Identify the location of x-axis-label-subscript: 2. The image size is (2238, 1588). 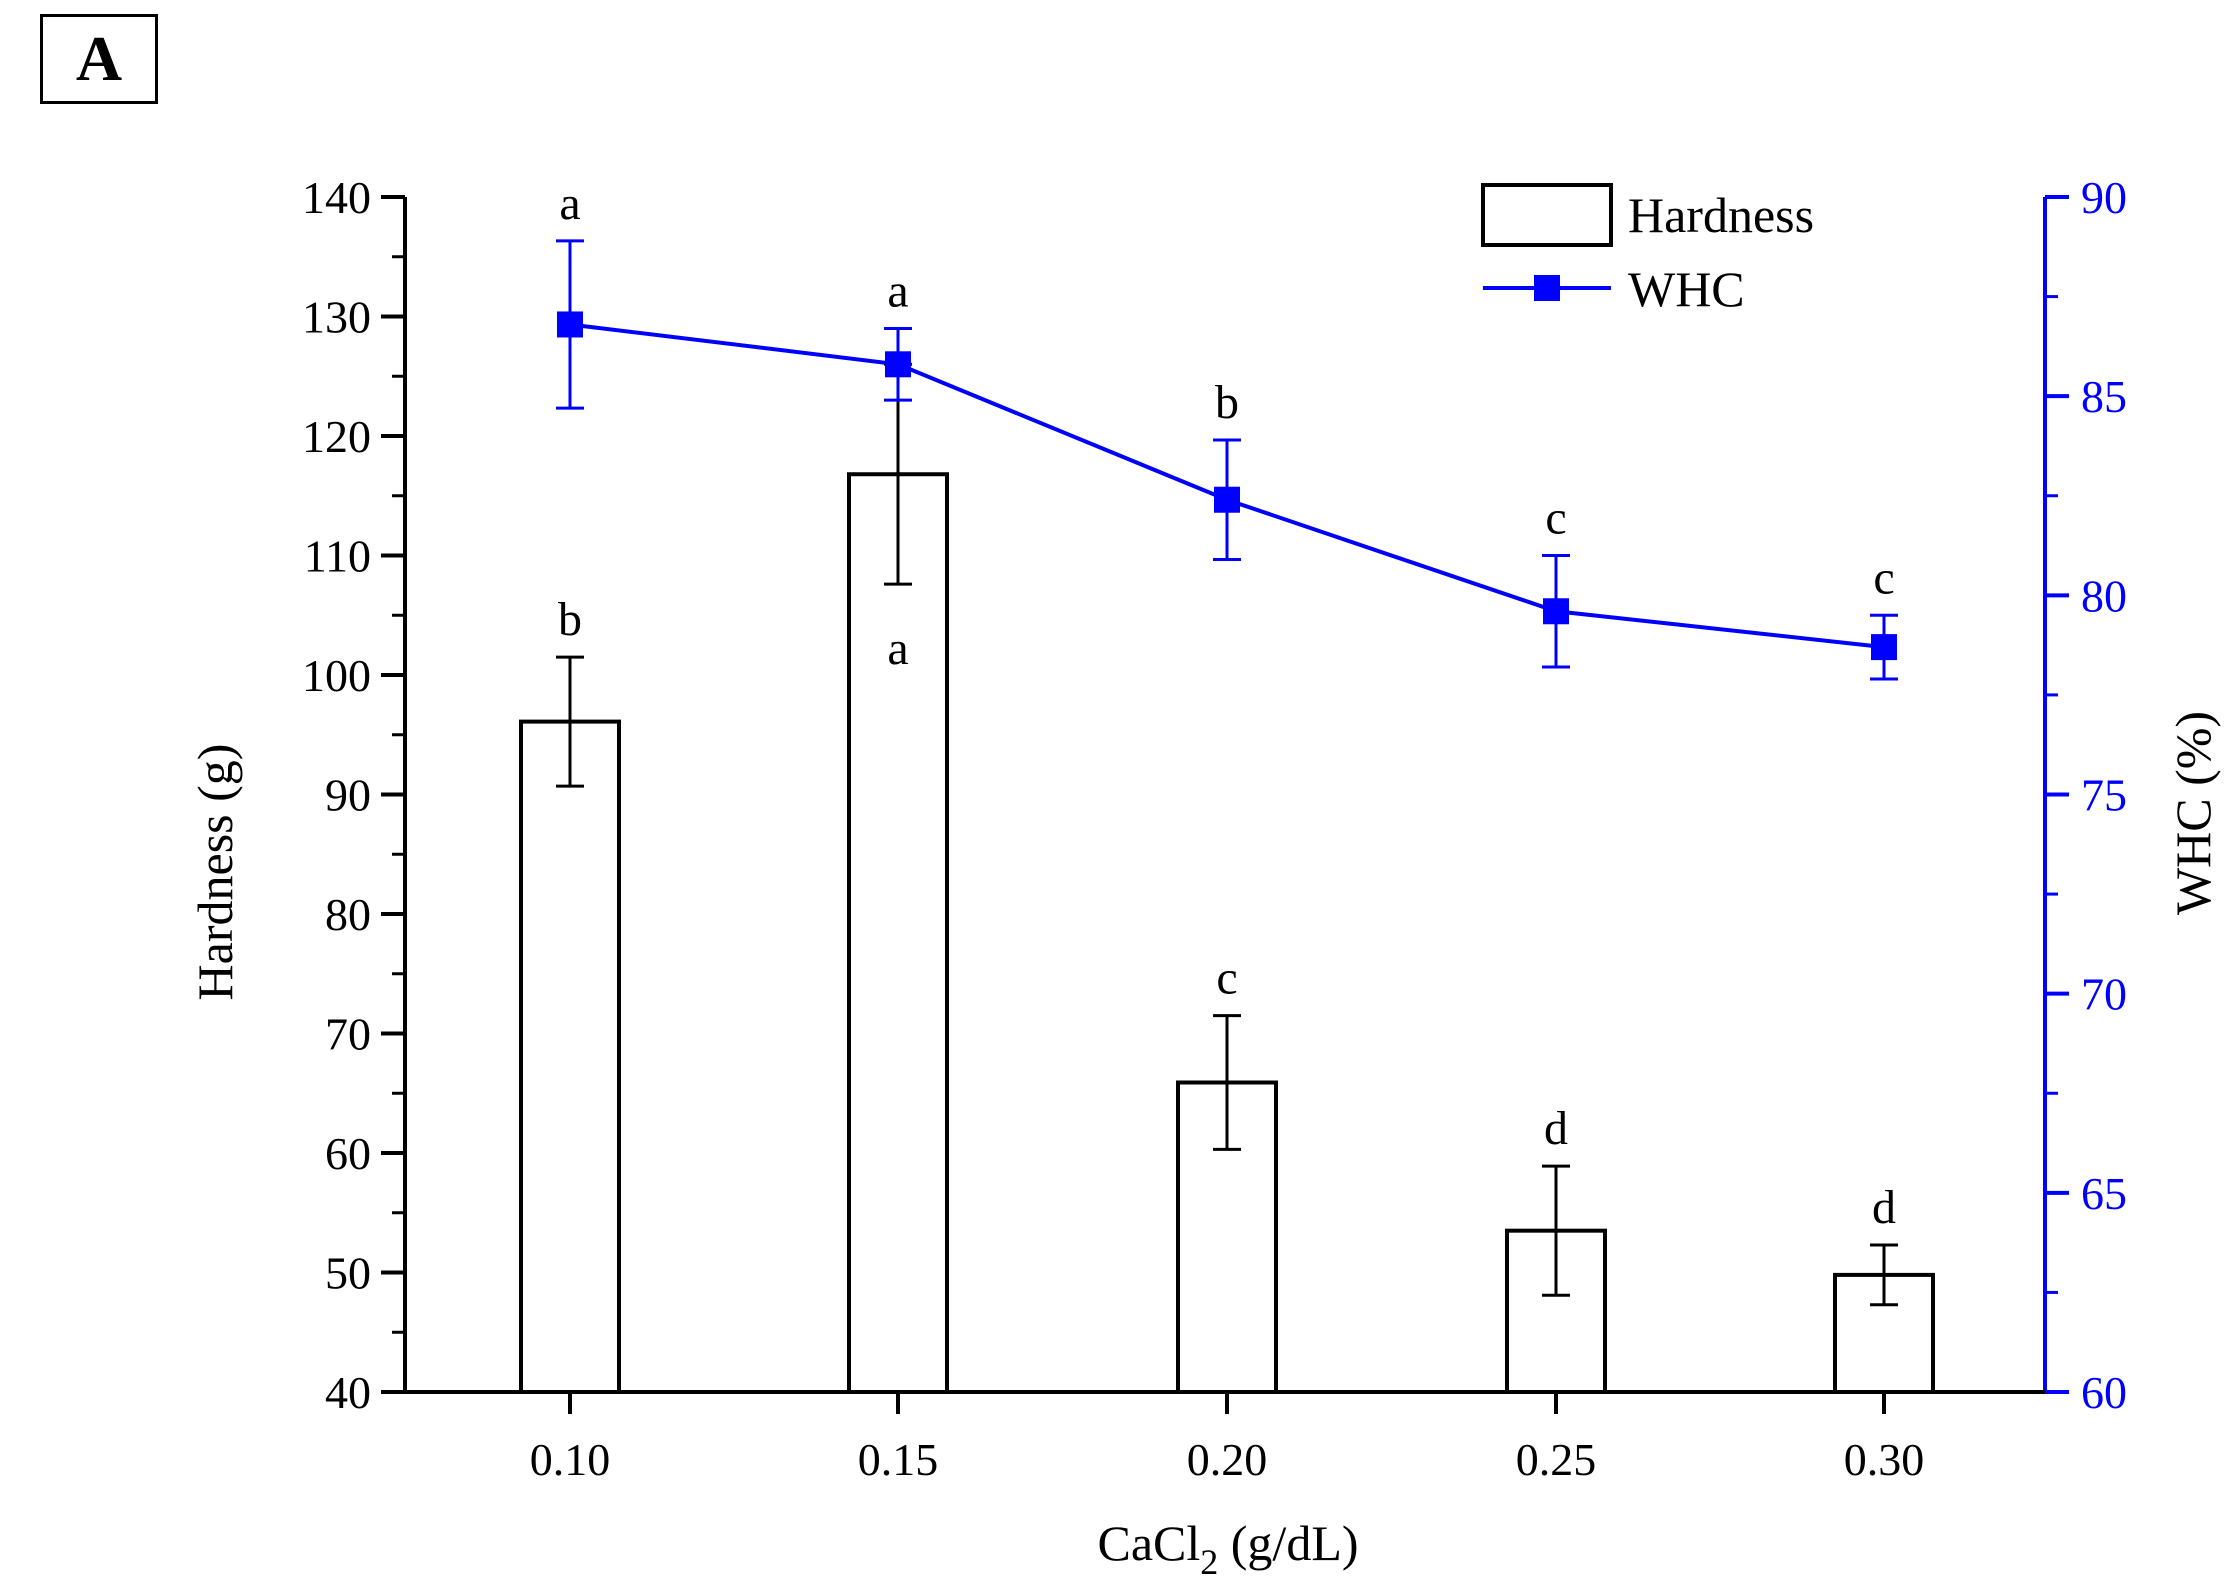
(1209, 1562).